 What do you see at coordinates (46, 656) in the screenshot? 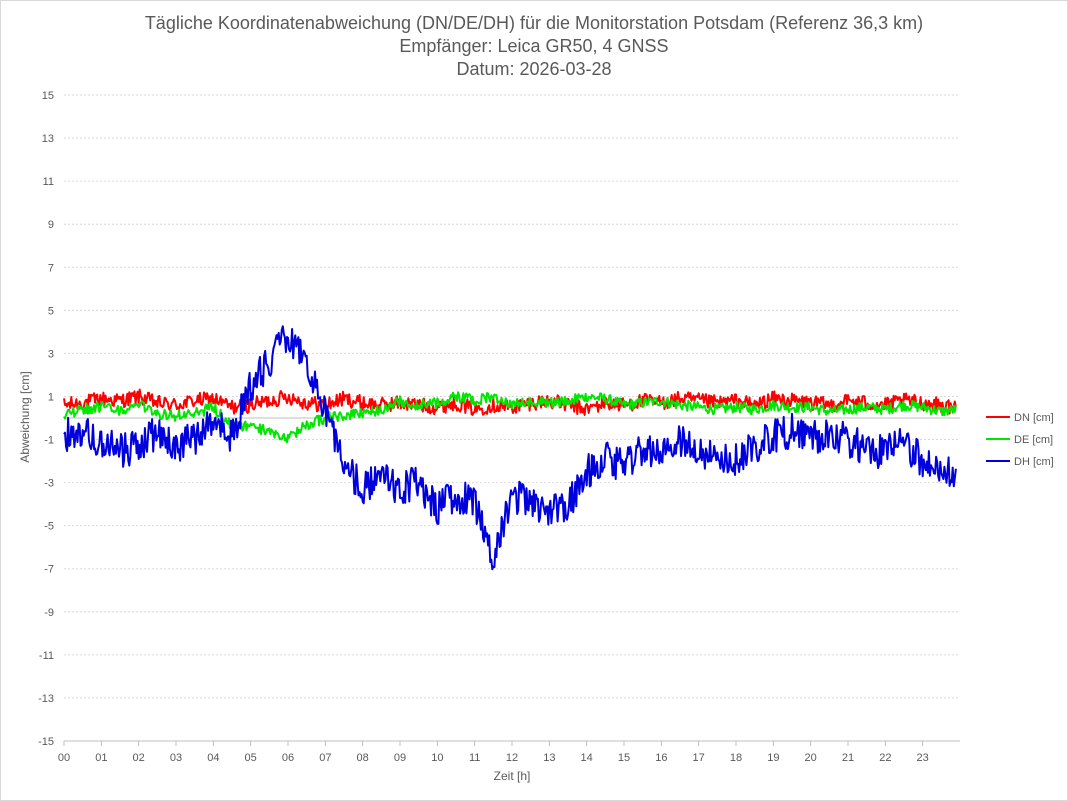
I see `y-tick-label: -11` at bounding box center [46, 656].